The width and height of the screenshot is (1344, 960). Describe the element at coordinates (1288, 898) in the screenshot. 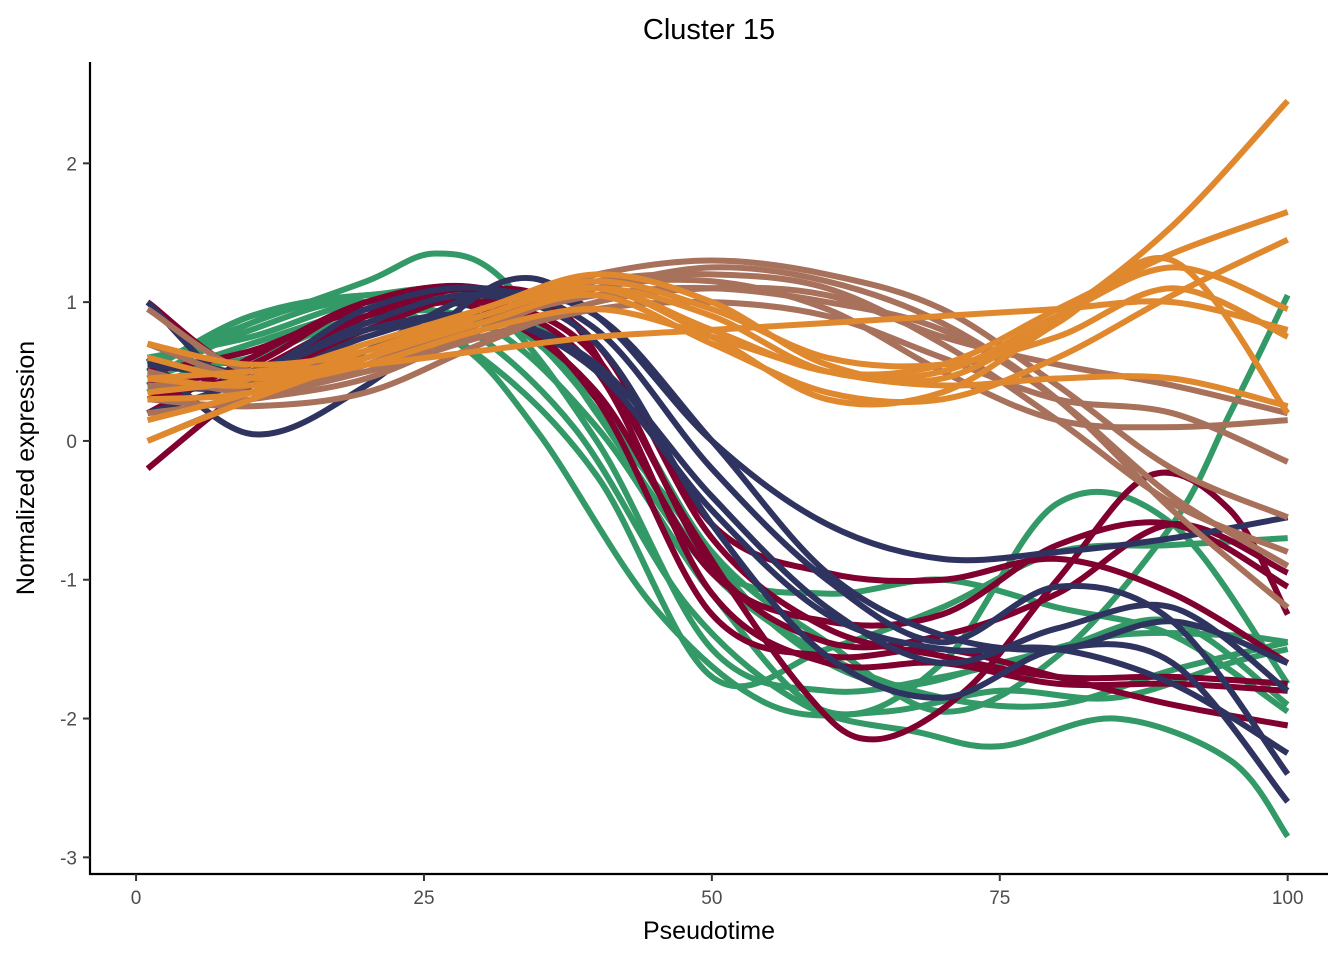

I see `x-tick-label: 100` at that location.